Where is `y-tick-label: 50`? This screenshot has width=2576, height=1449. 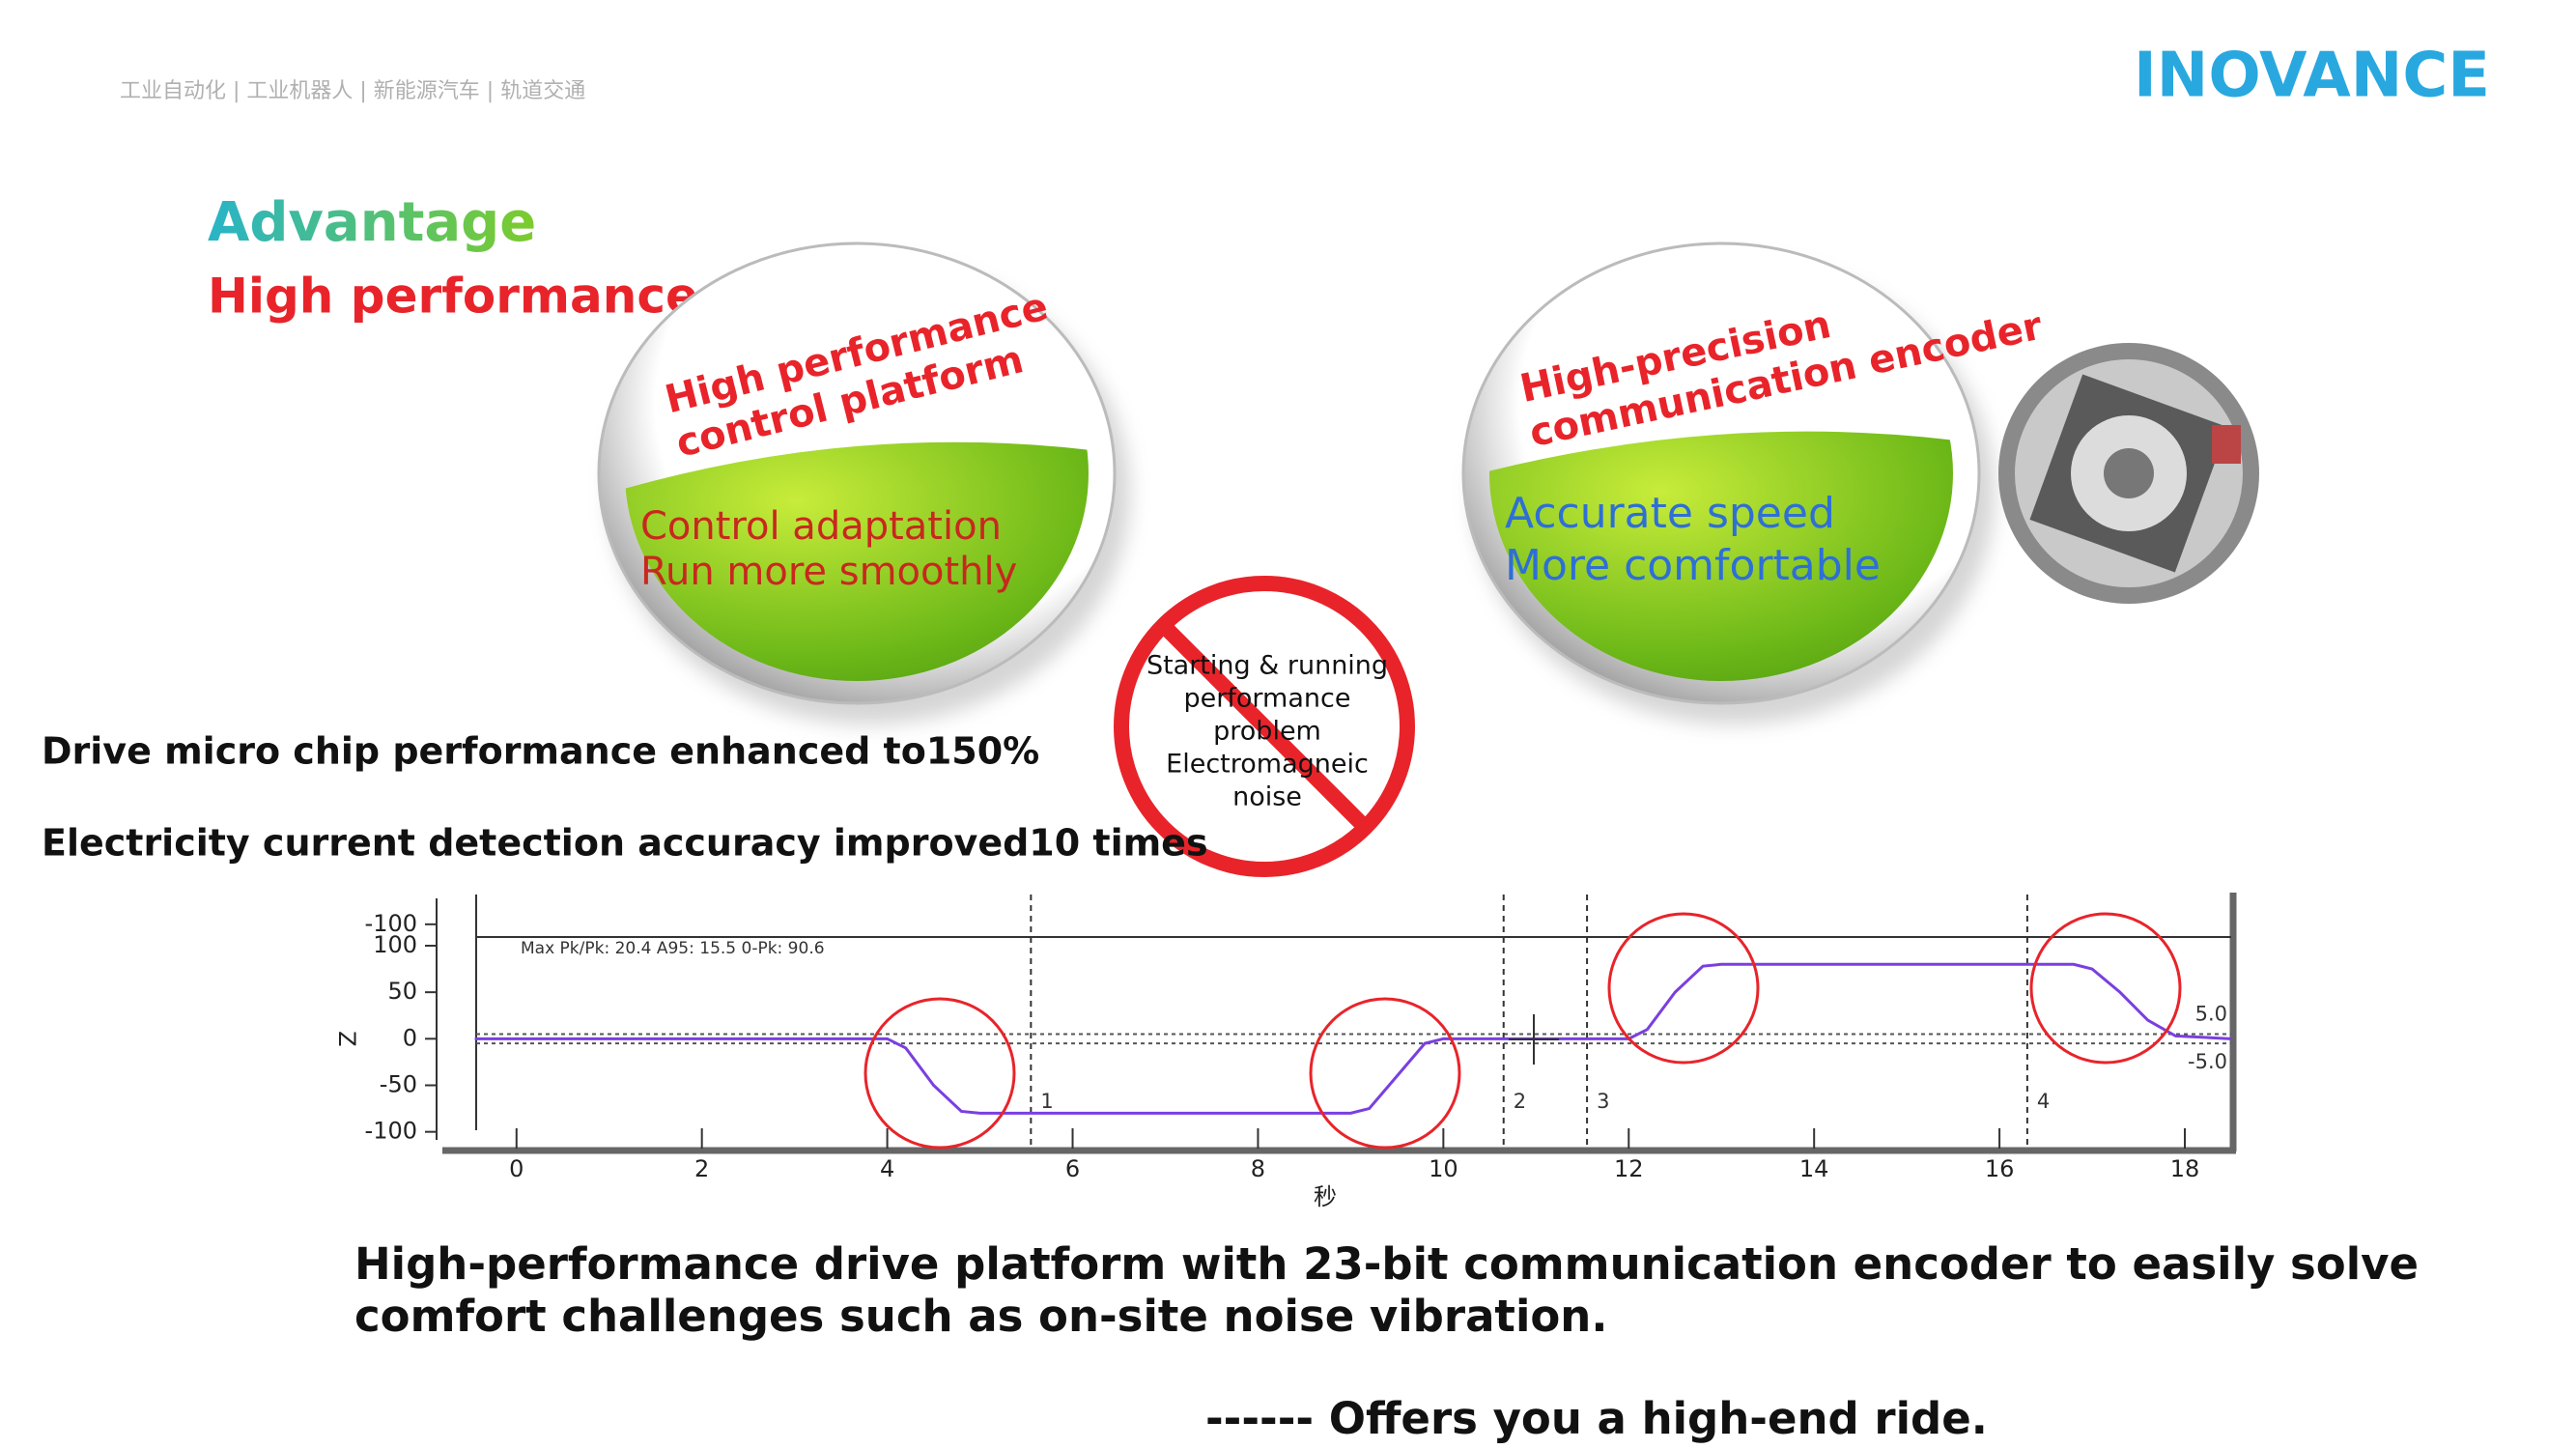 y-tick-label: 50 is located at coordinates (402, 992).